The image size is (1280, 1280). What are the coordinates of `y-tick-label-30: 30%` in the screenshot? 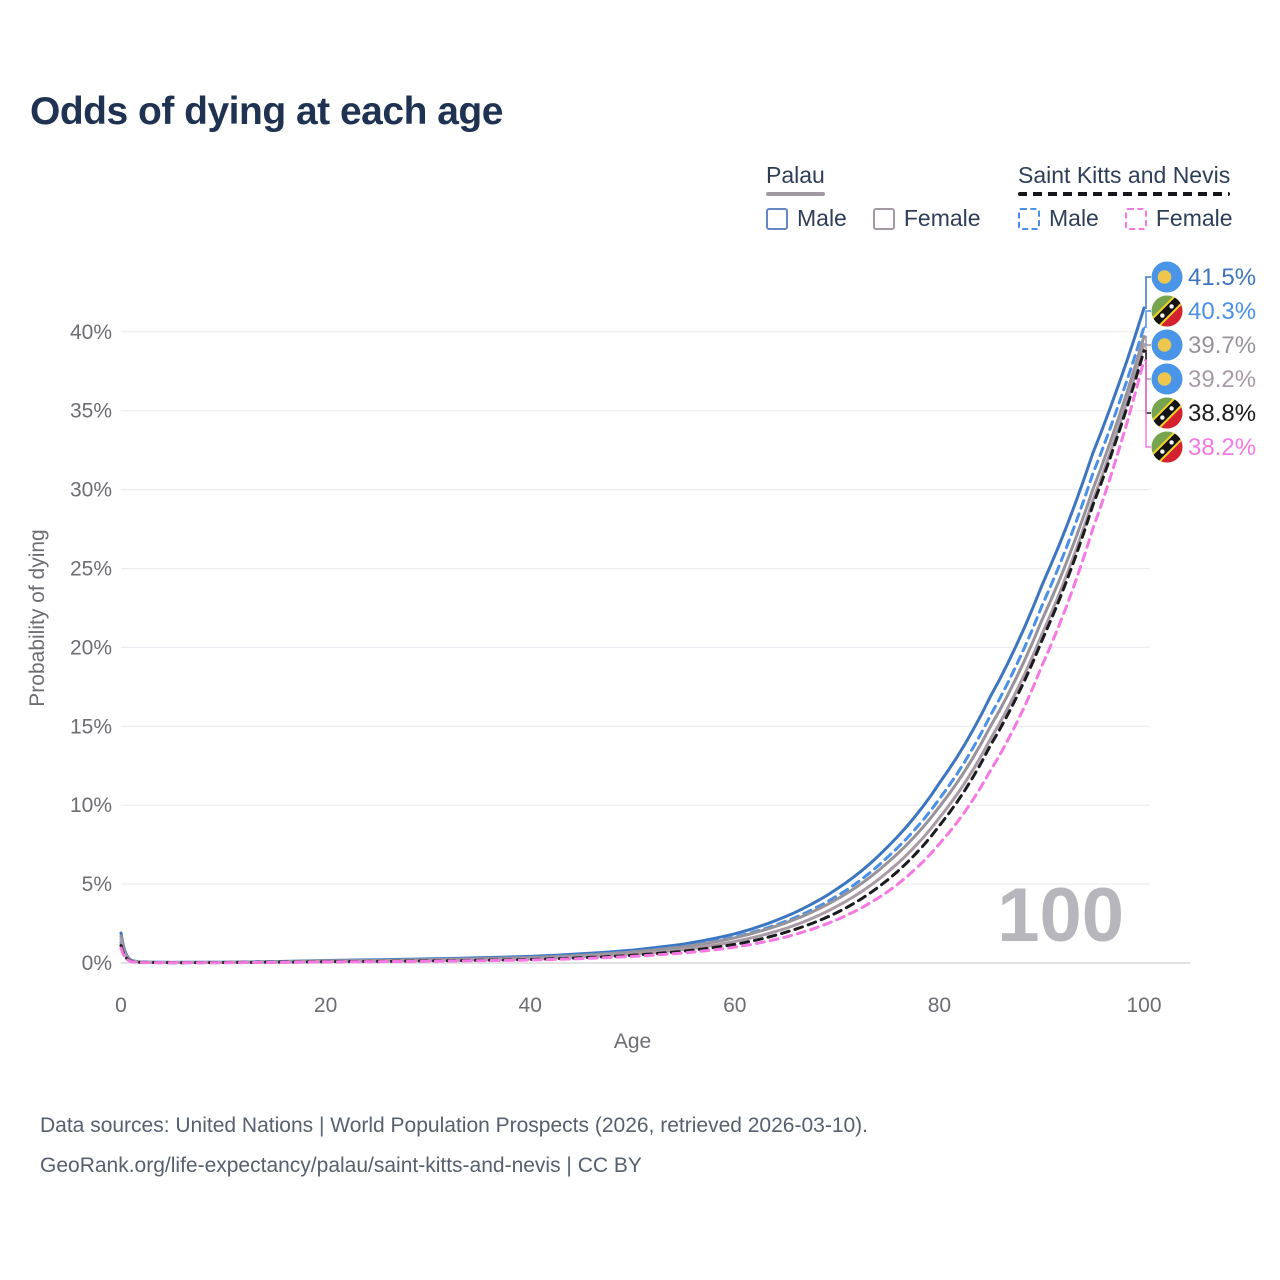 It's located at (91, 490).